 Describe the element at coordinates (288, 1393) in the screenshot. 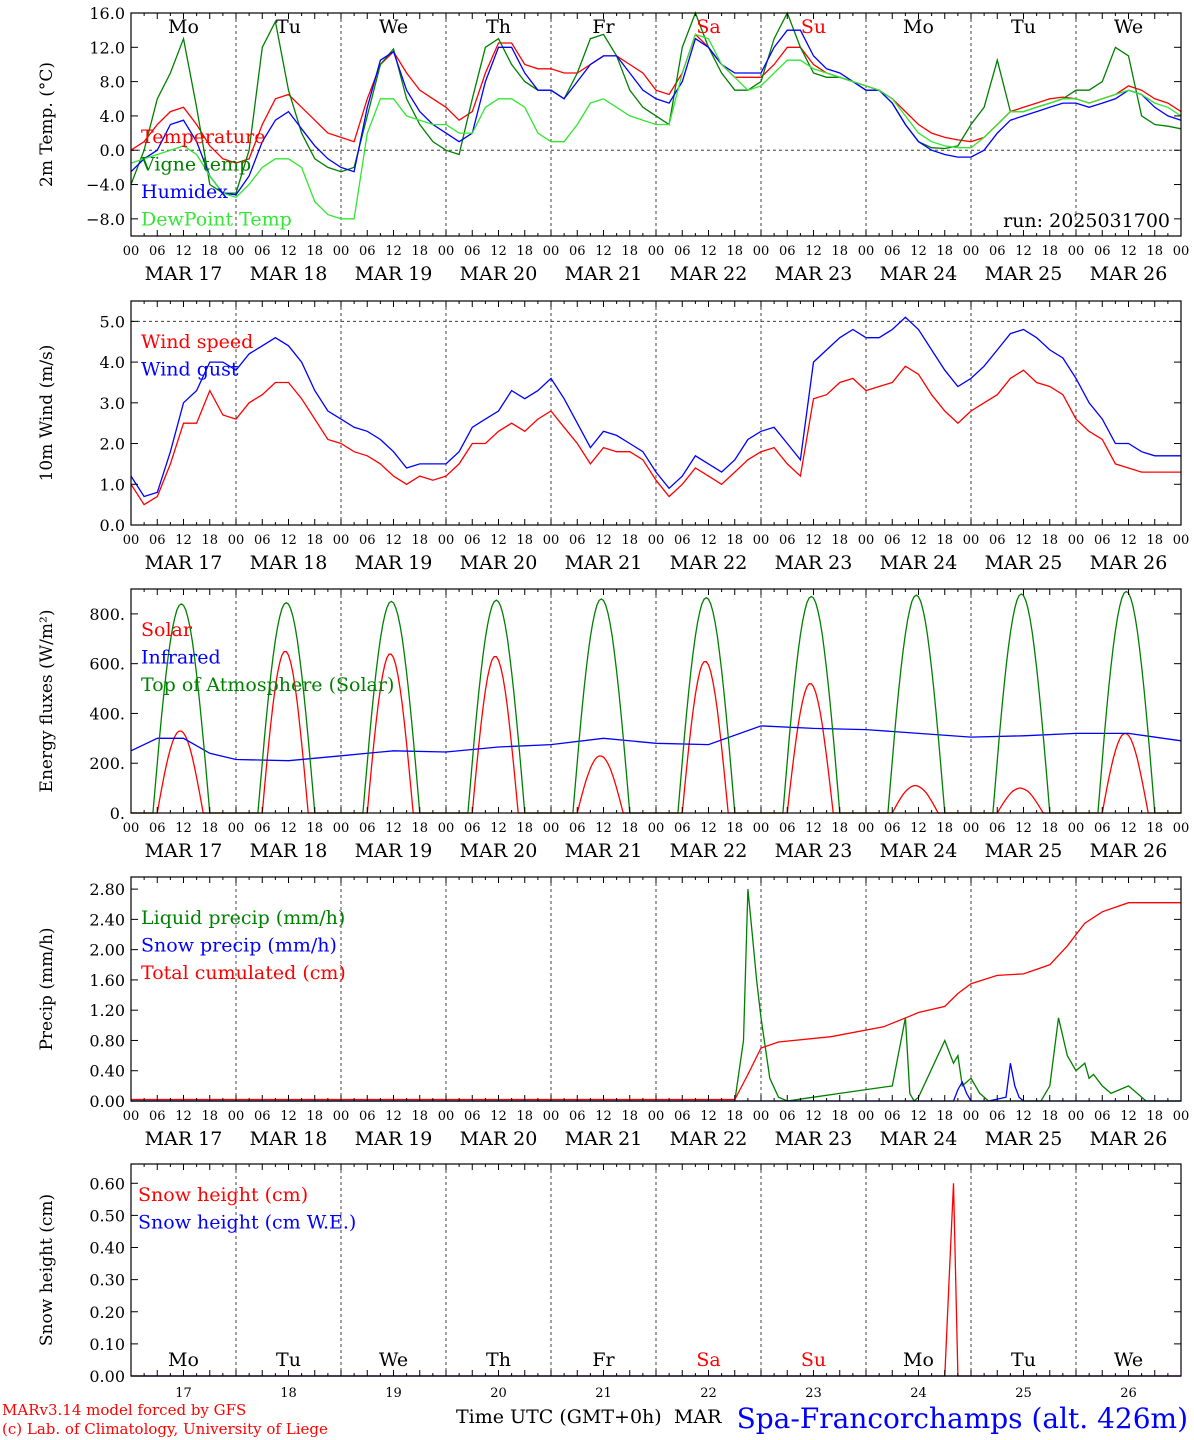

I see `day-number-label: 18` at that location.